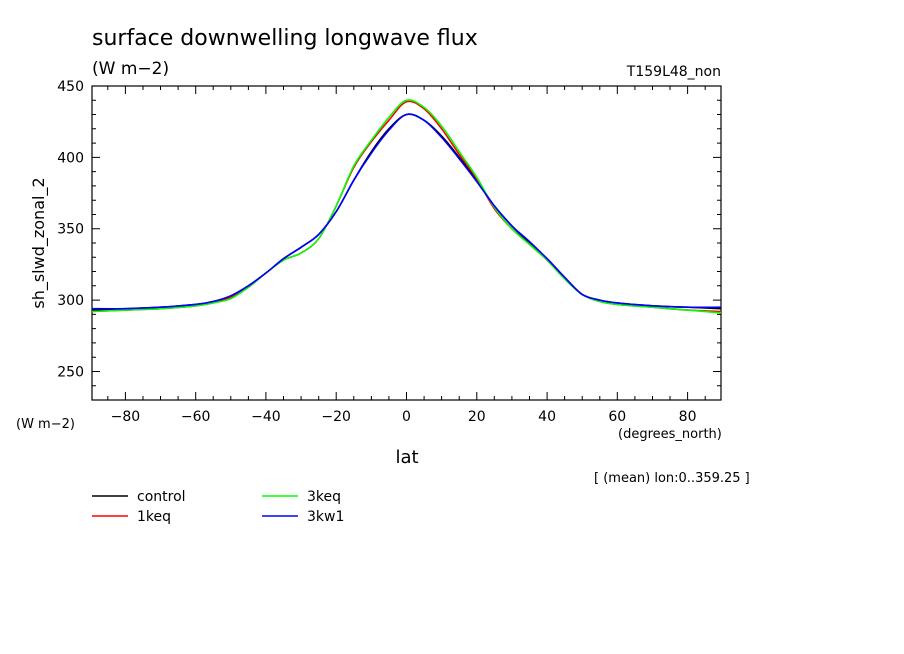 The height and width of the screenshot is (654, 904). I want to click on x-tick-label: 0, so click(406, 417).